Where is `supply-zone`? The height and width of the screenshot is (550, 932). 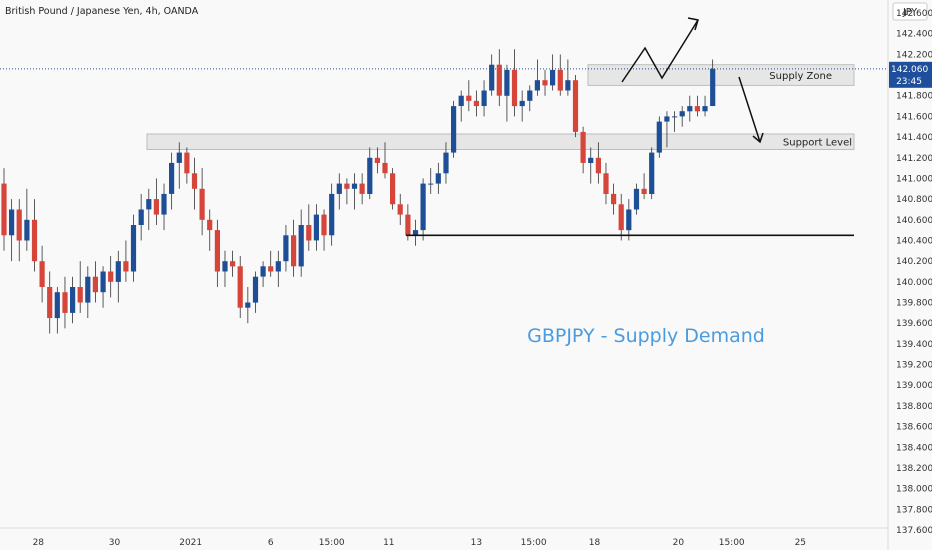
supply-zone is located at coordinates (721, 75).